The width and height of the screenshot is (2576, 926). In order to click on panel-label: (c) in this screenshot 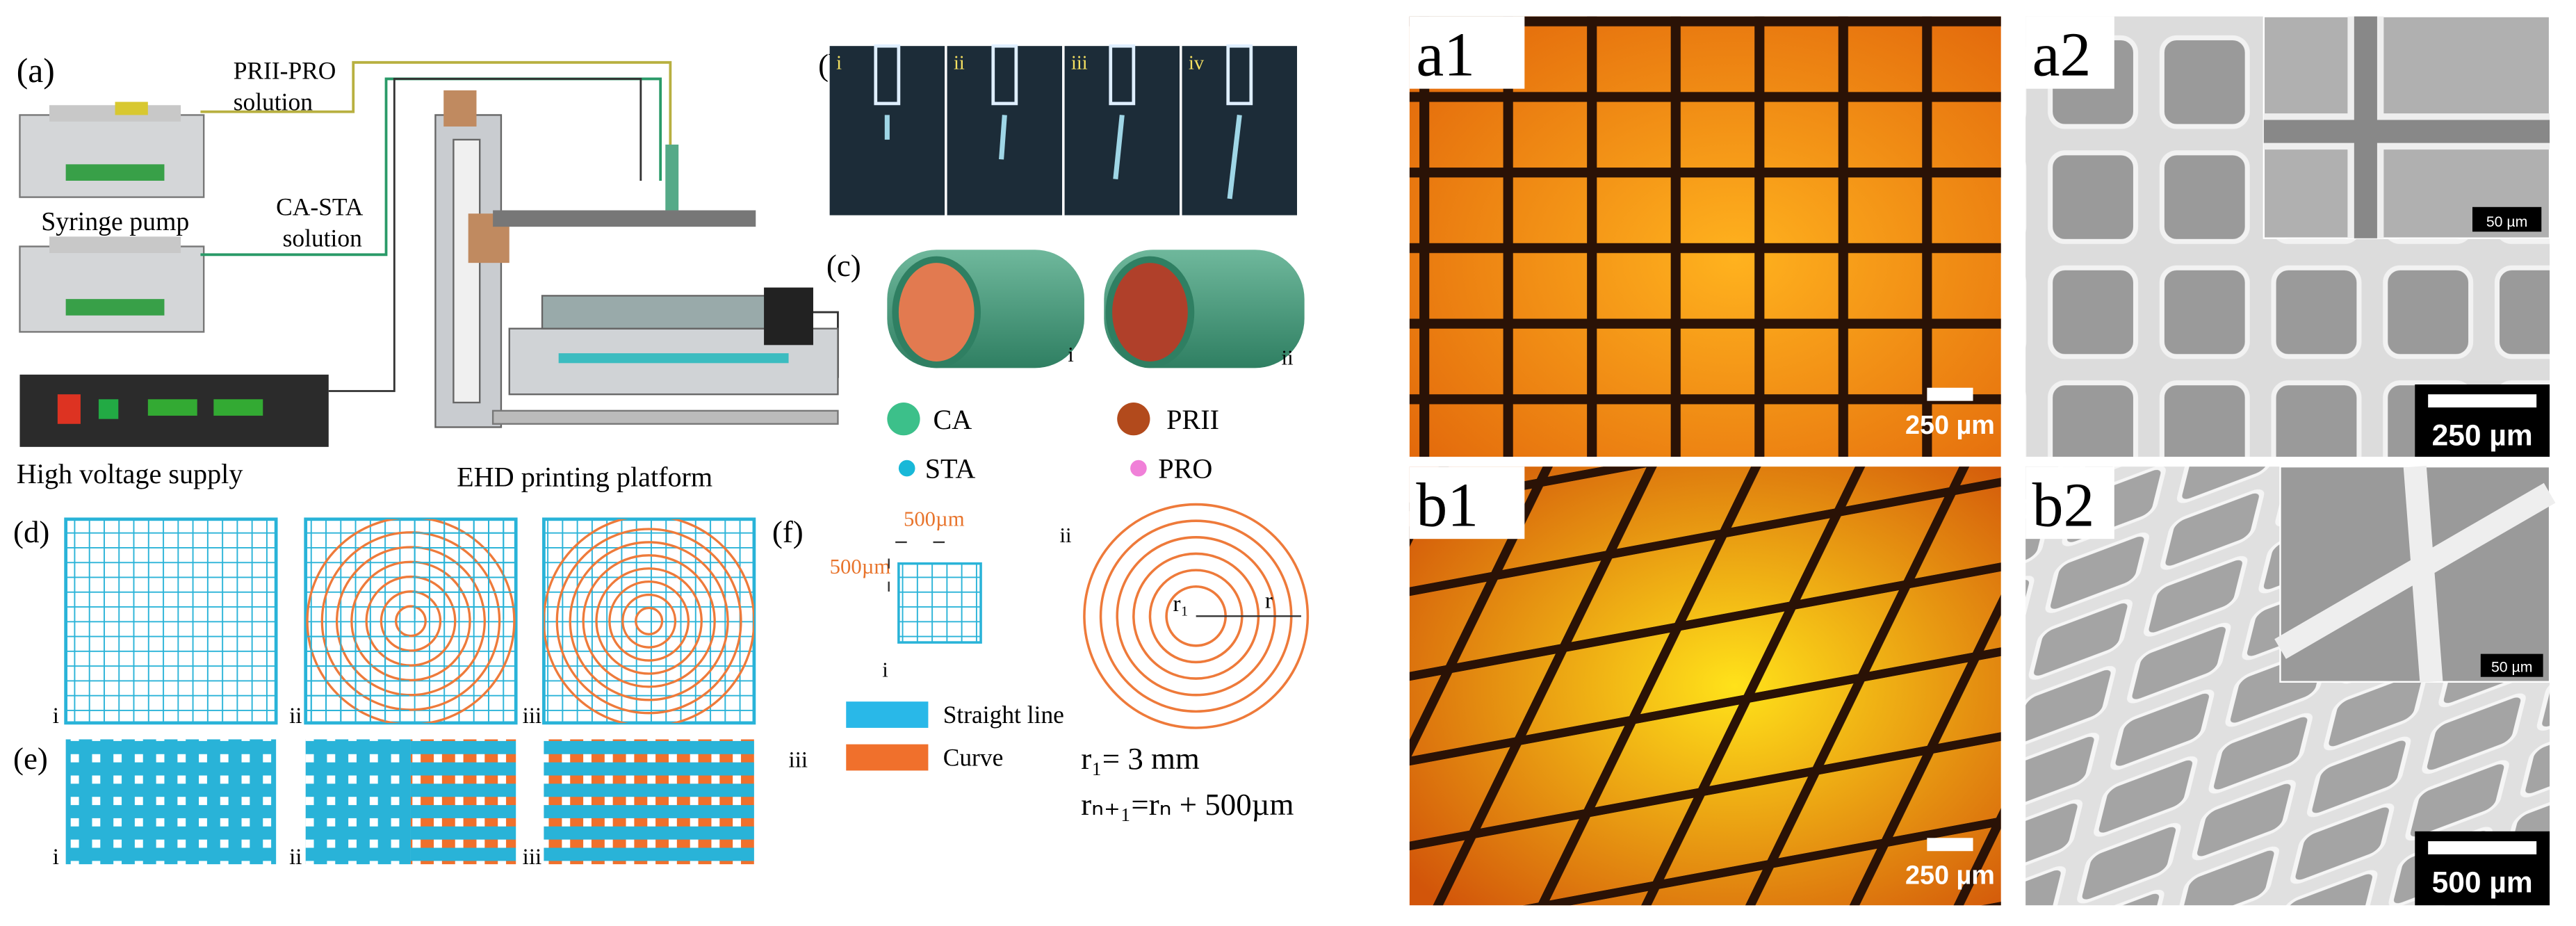, I will do `click(843, 265)`.